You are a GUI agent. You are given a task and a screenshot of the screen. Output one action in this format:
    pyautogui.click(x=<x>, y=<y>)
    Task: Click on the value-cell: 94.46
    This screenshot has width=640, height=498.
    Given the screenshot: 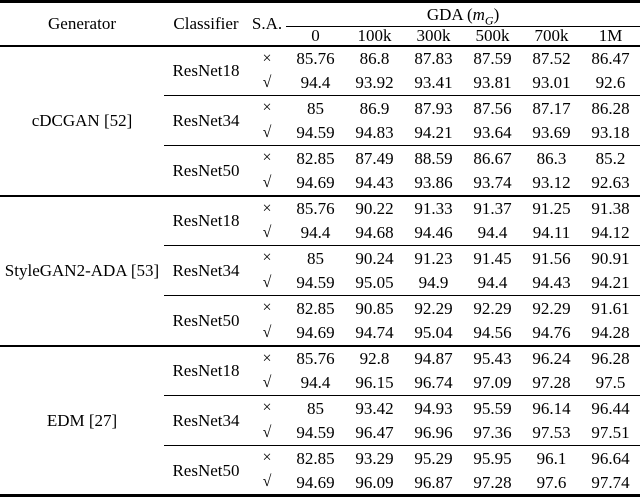 What is the action you would take?
    pyautogui.click(x=433, y=233)
    